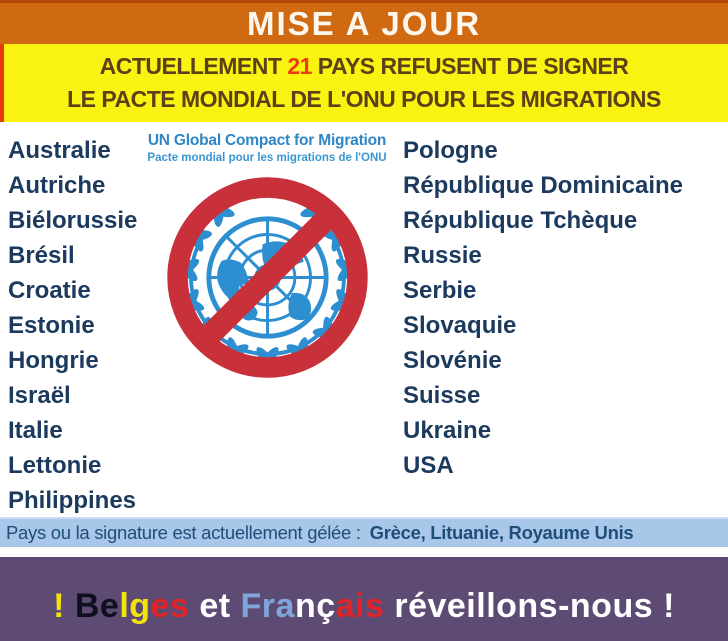  I want to click on footer-colored-segment: et, so click(215, 605).